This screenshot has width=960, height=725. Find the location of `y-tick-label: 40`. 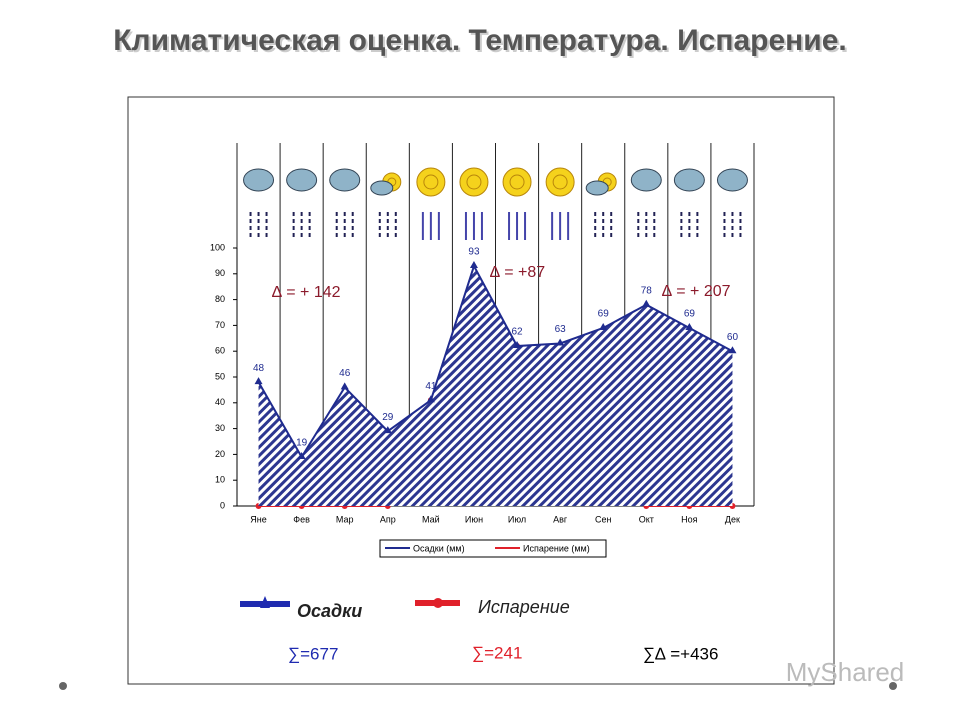

y-tick-label: 40 is located at coordinates (220, 402).